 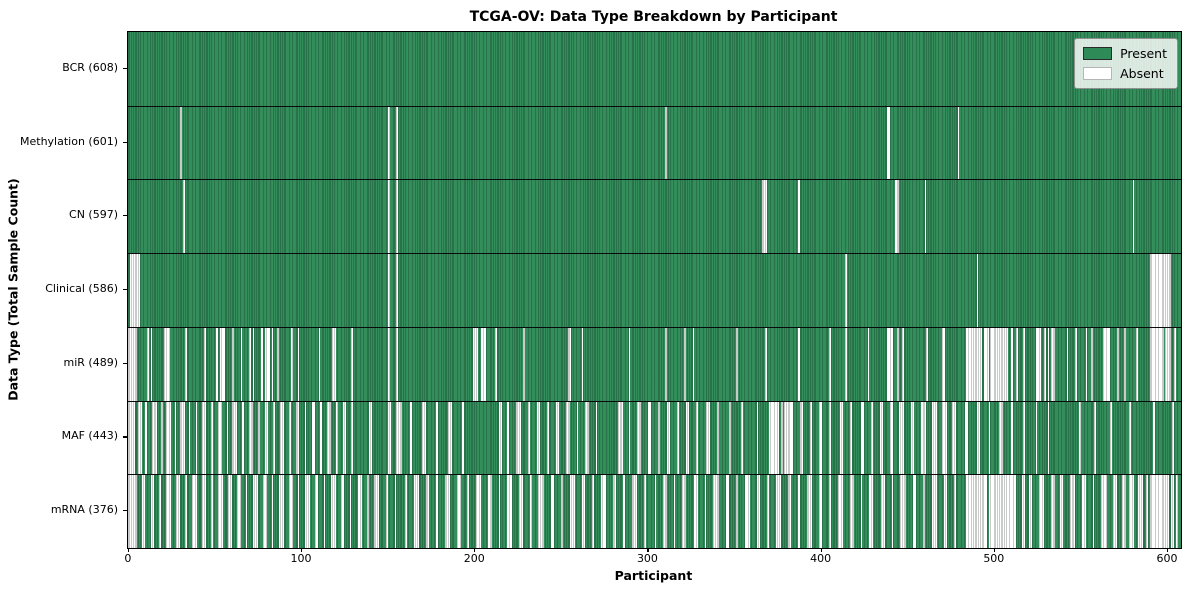 What do you see at coordinates (93, 215) in the screenshot?
I see `y-tick-label-cn: CN (597)` at bounding box center [93, 215].